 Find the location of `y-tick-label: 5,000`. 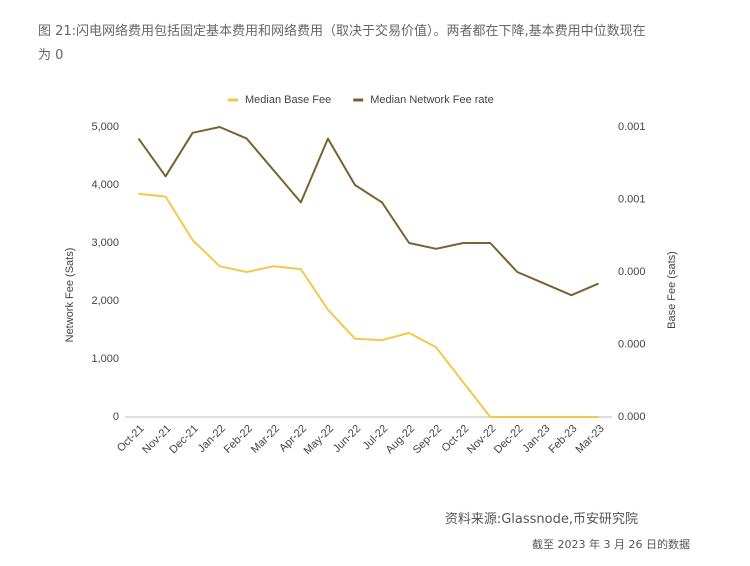

y-tick-label: 5,000 is located at coordinates (105, 127).